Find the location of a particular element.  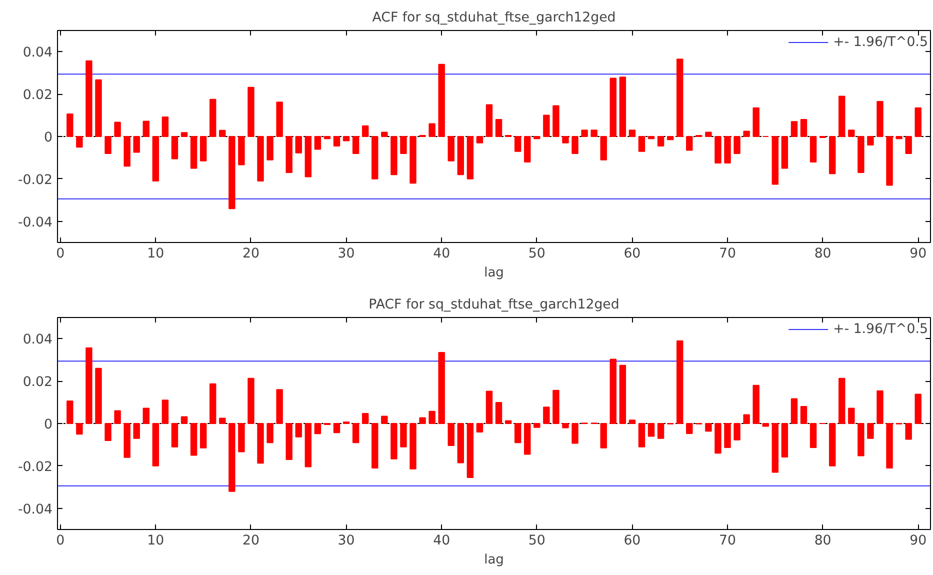

x-tick-label: 10 is located at coordinates (155, 254).